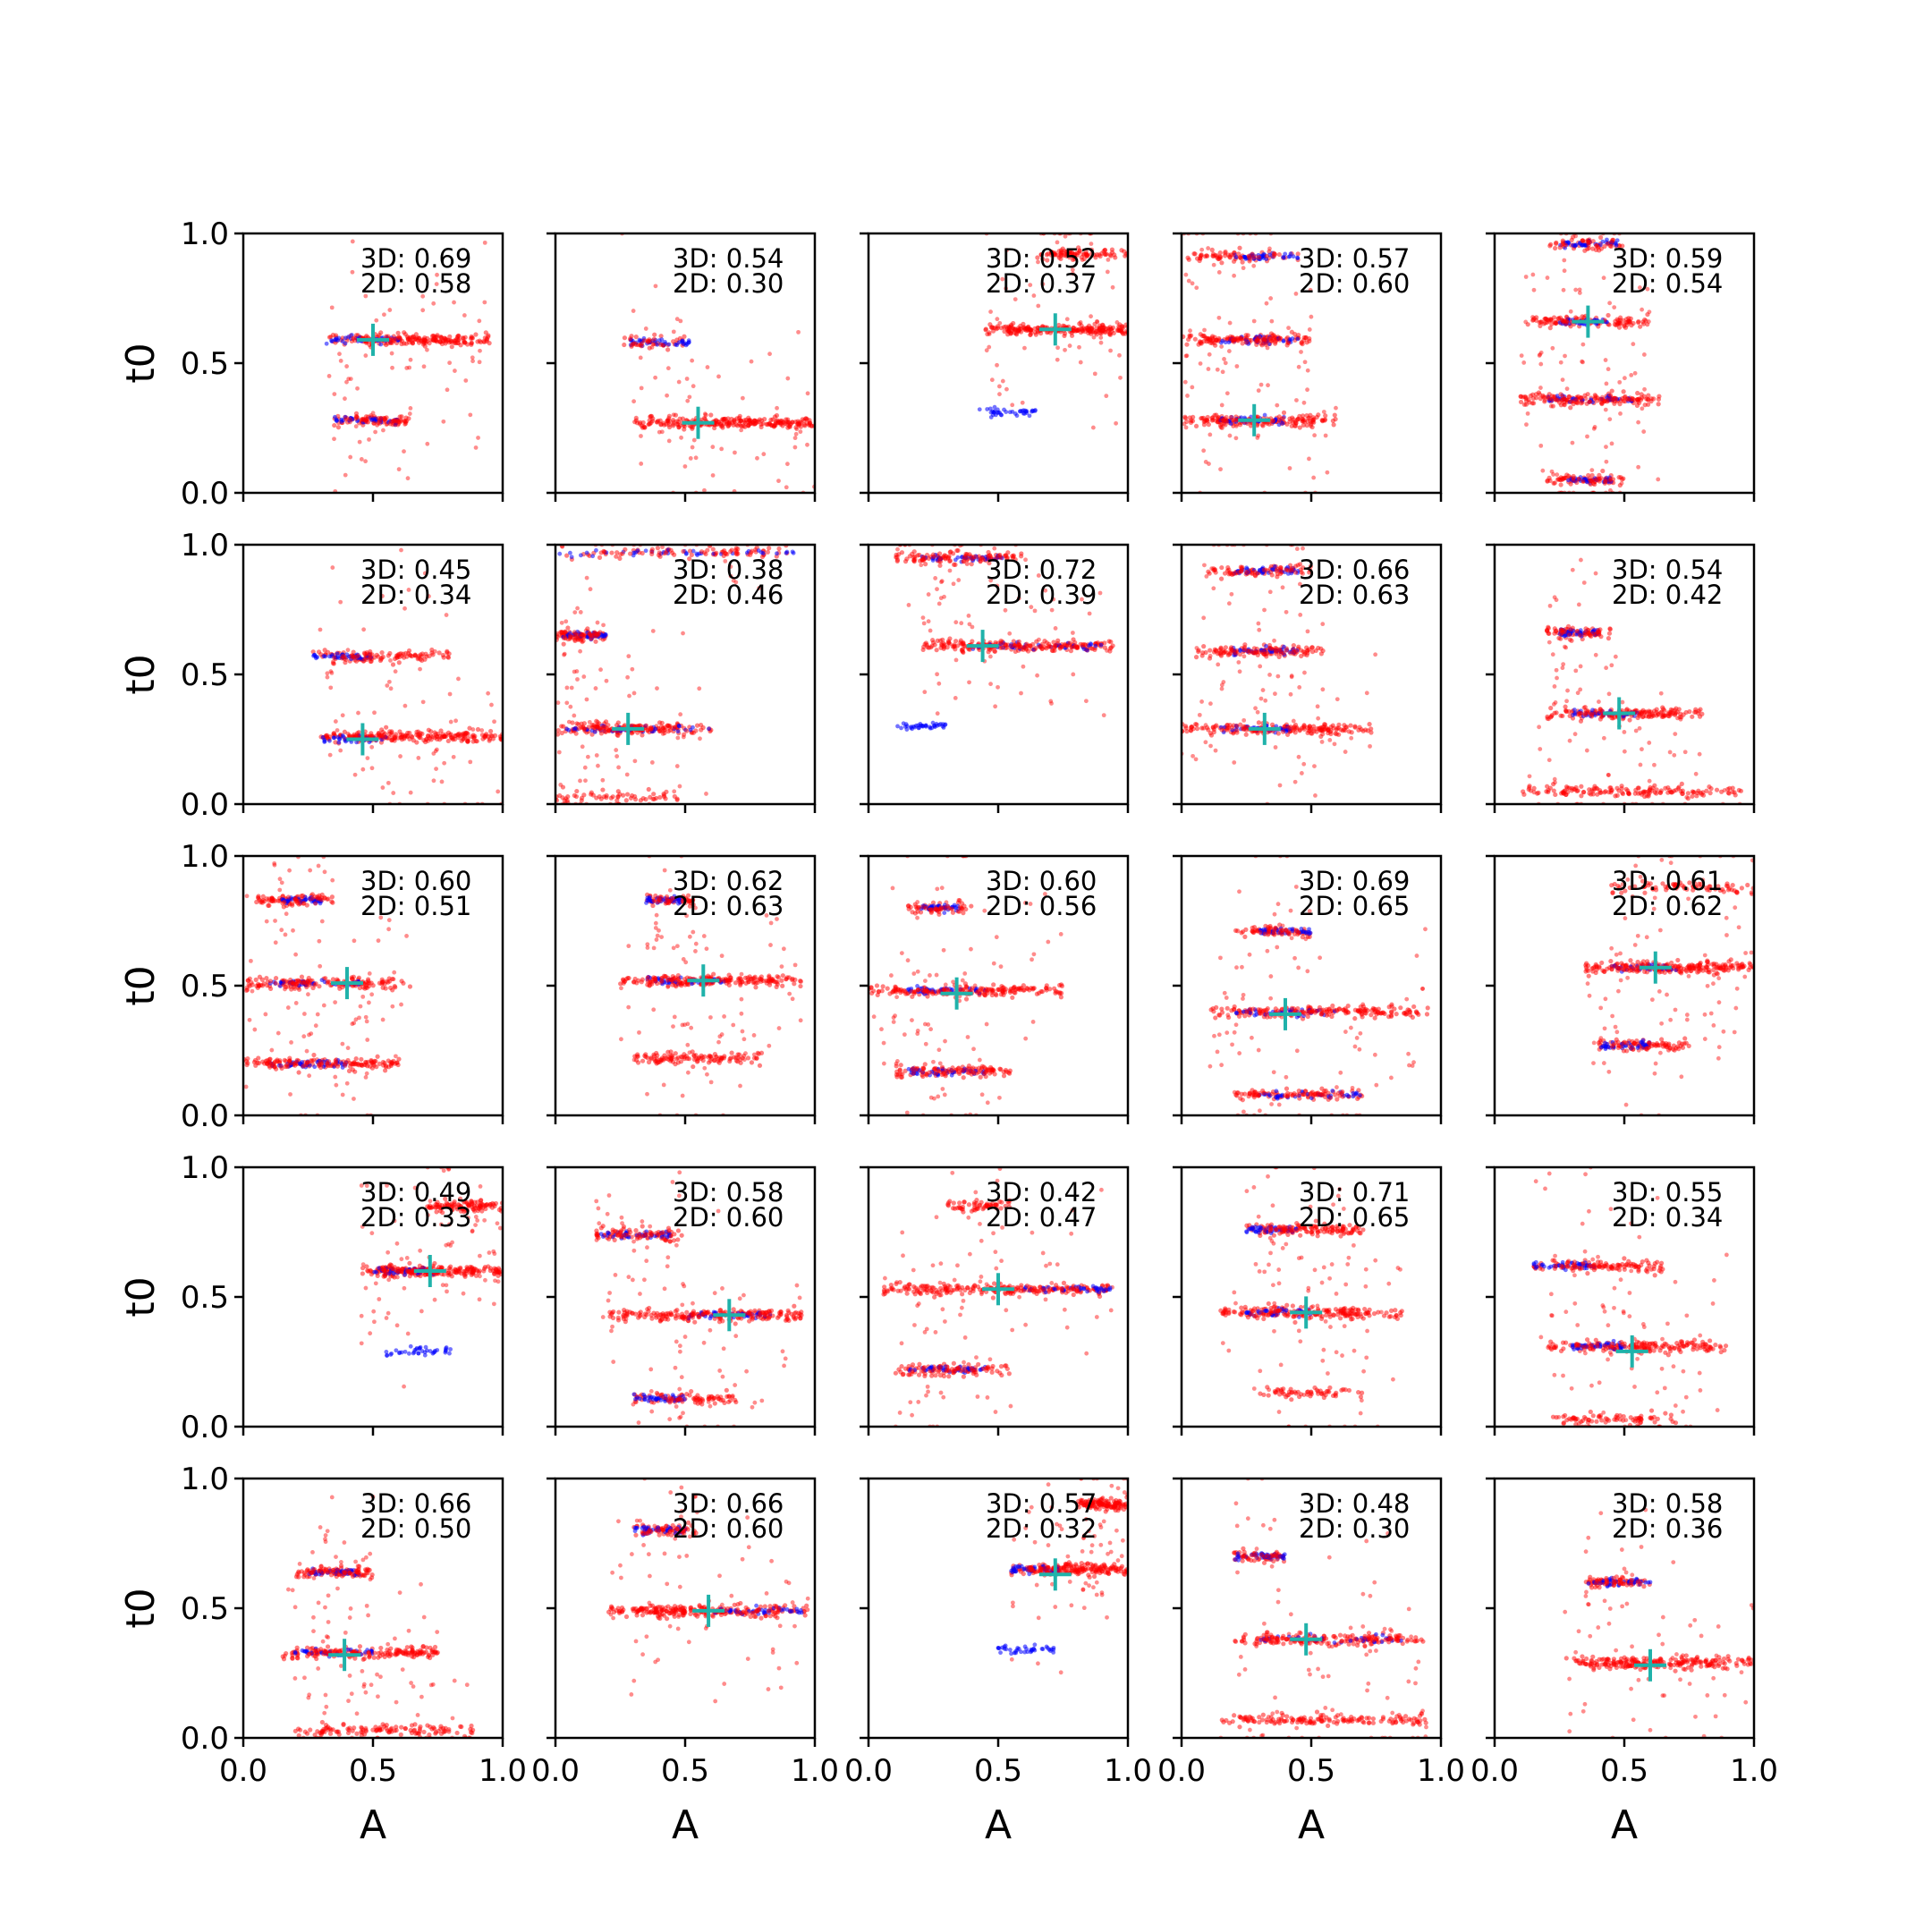 This screenshot has height=1932, width=1932. I want to click on score-3d-label: 3D: 0.66, so click(1354, 570).